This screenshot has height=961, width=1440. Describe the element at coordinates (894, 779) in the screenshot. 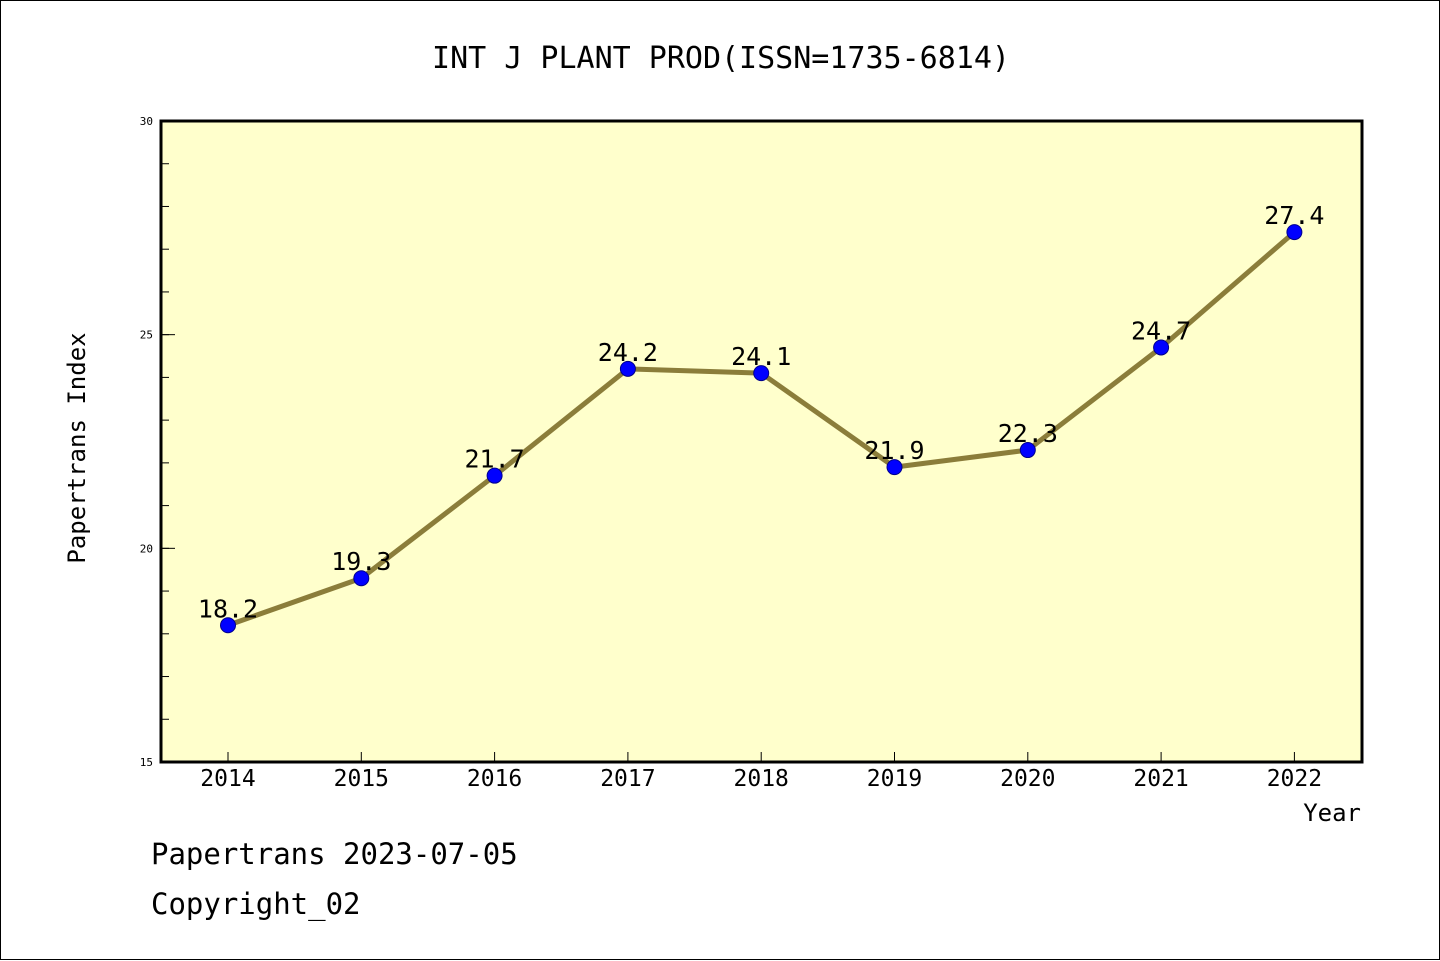

I see `x-tick-label: 2019` at that location.